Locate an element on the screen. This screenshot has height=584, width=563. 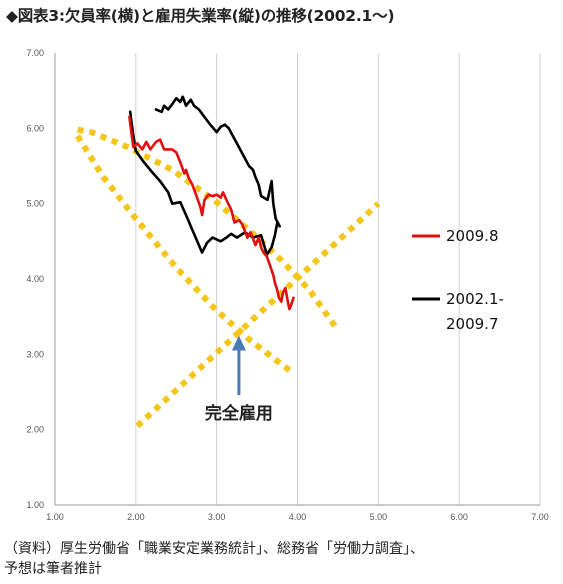
y-tick-label: 2.00 is located at coordinates (35, 430).